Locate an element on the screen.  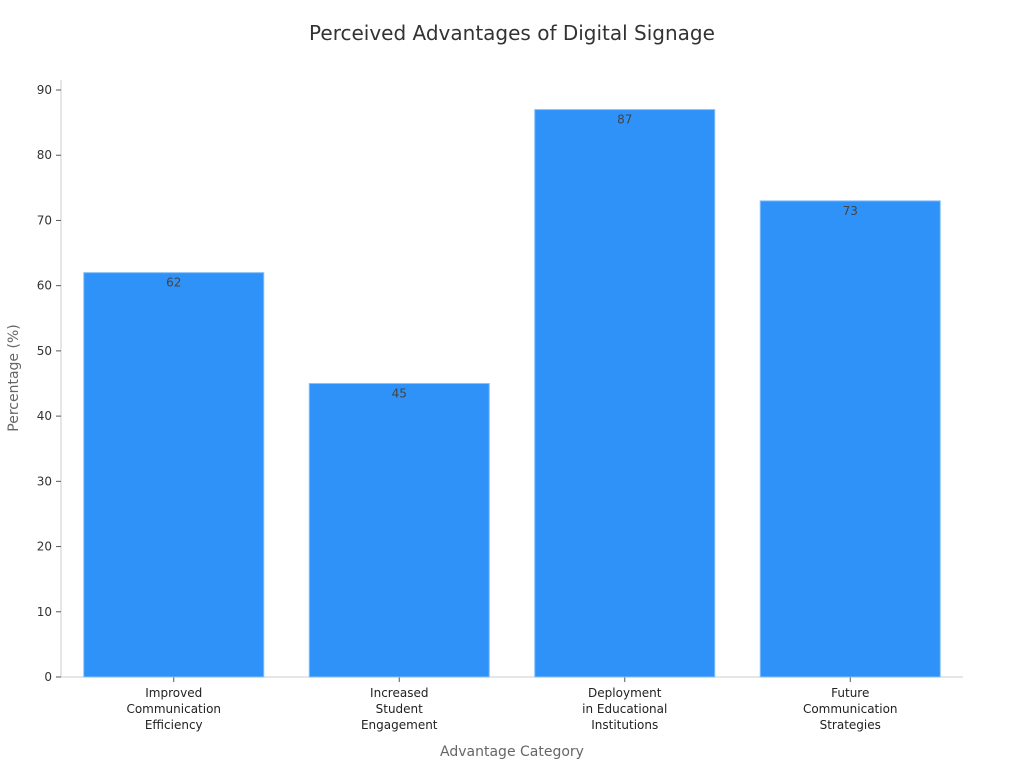
y-tick-label: 20 is located at coordinates (44, 547).